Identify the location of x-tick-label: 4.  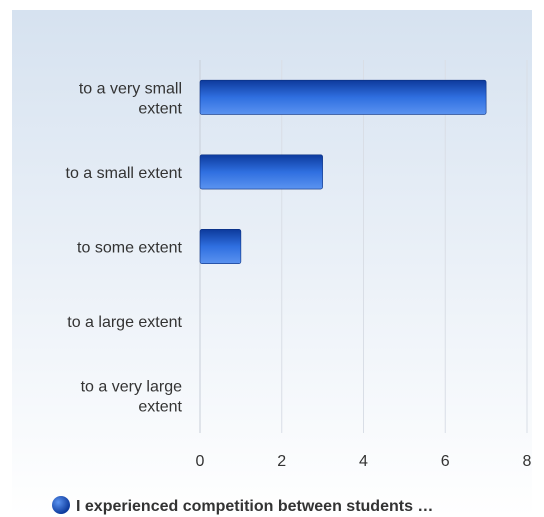
(363, 461).